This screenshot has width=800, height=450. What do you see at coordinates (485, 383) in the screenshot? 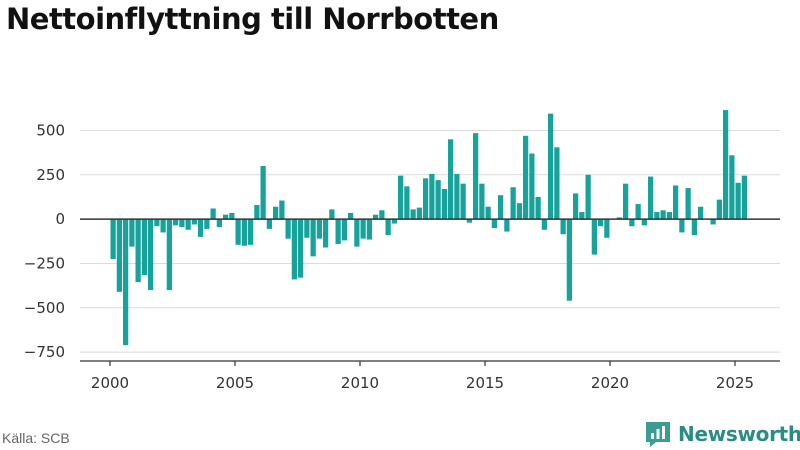
I see `x-tick-label: 2015` at bounding box center [485, 383].